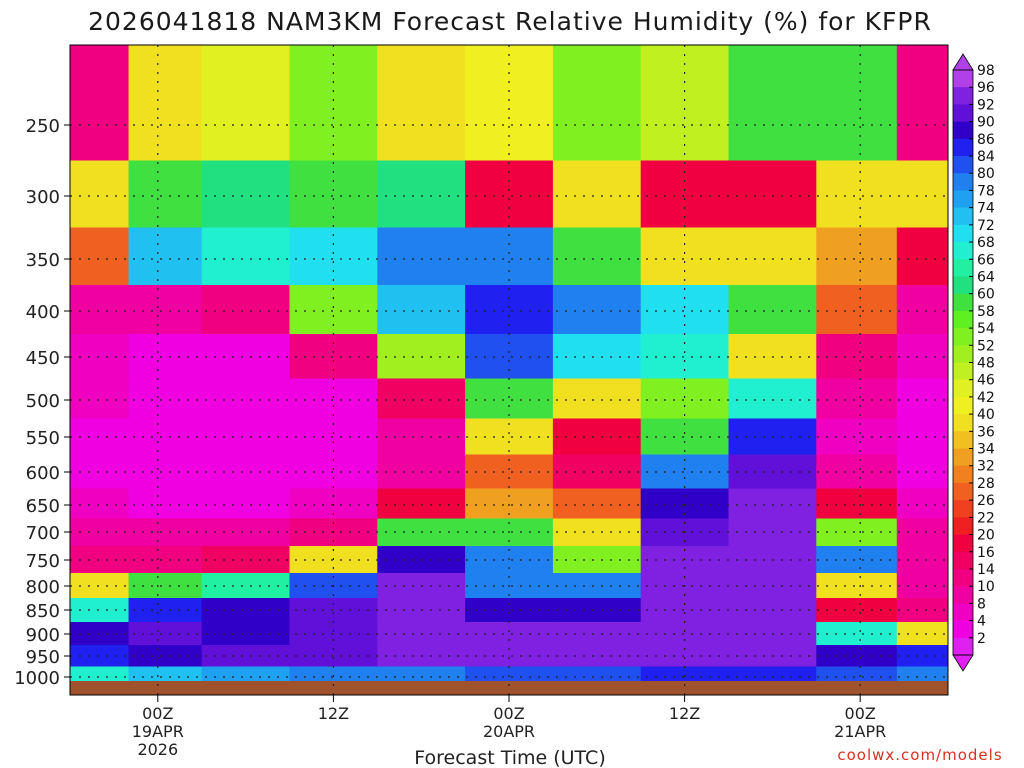  Describe the element at coordinates (986, 243) in the screenshot. I see `colorbar-label: 68` at that location.